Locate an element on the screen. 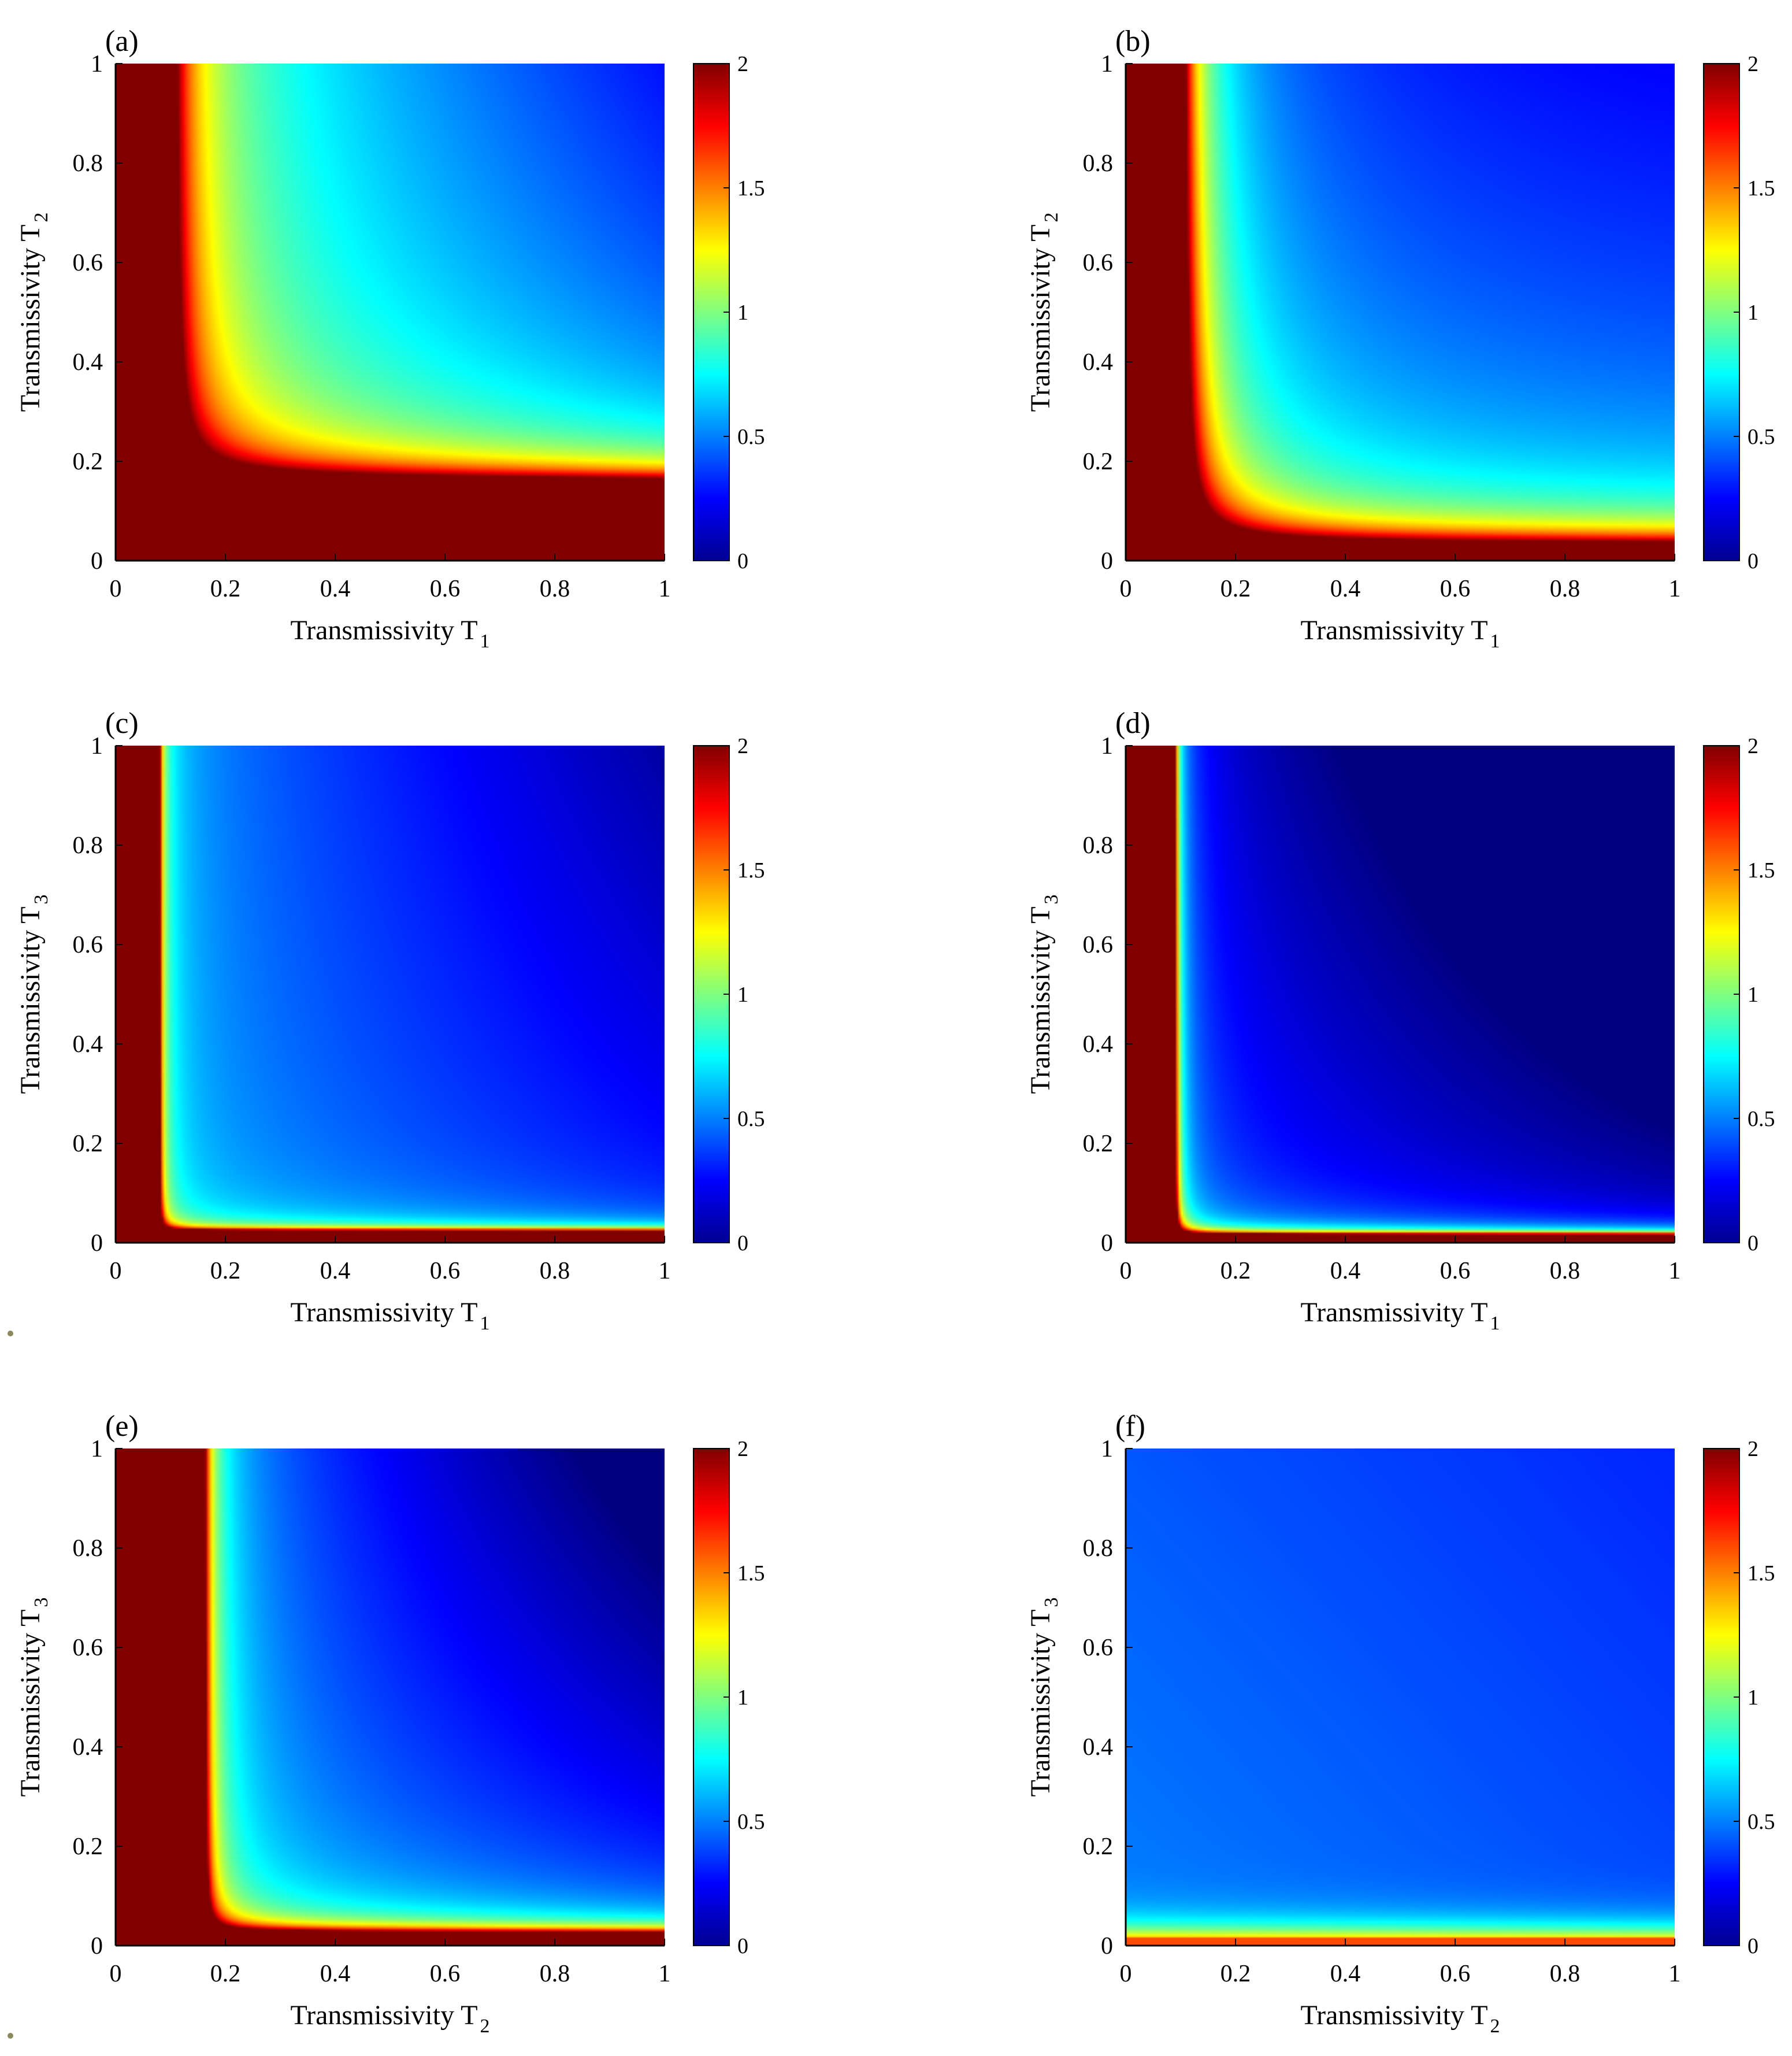  panel-label: (c) is located at coordinates (122, 723).